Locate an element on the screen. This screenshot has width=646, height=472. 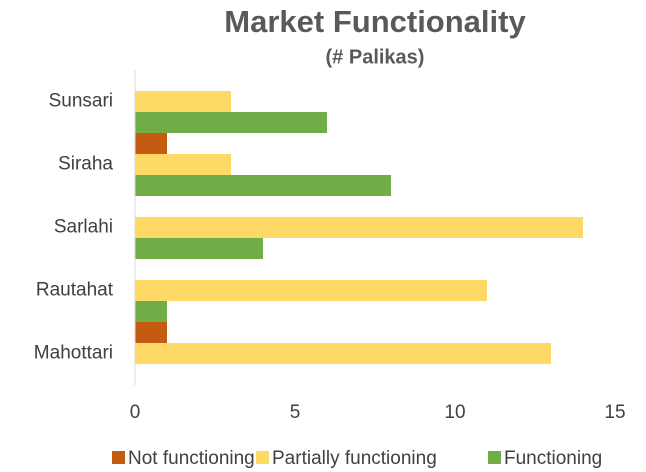
y-tick-label: Sunsari is located at coordinates (81, 101).